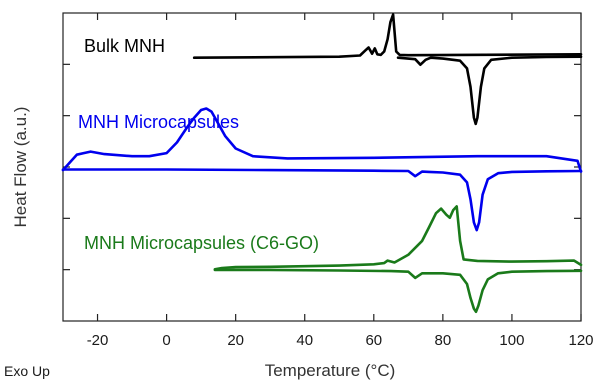  Describe the element at coordinates (201, 243) in the screenshot. I see `series-label-mnh-microcapsules-c6-go: MNH Microcapsules (C6-GO)` at that location.